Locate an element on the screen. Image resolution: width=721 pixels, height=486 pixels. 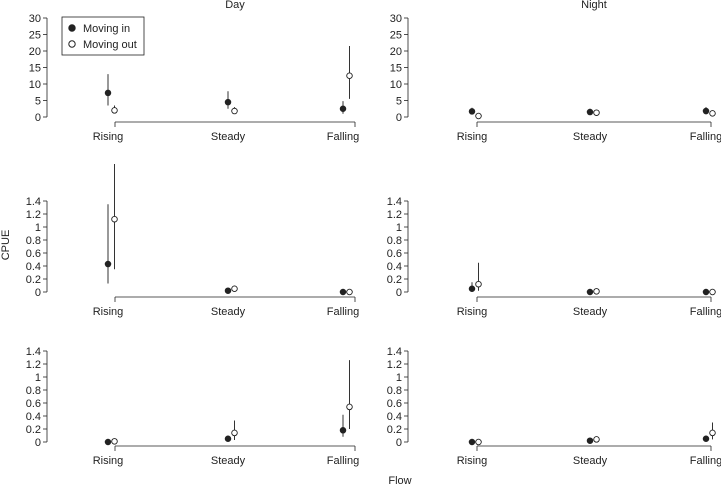
legend: Moving in Moving out is located at coordinates (103, 36).